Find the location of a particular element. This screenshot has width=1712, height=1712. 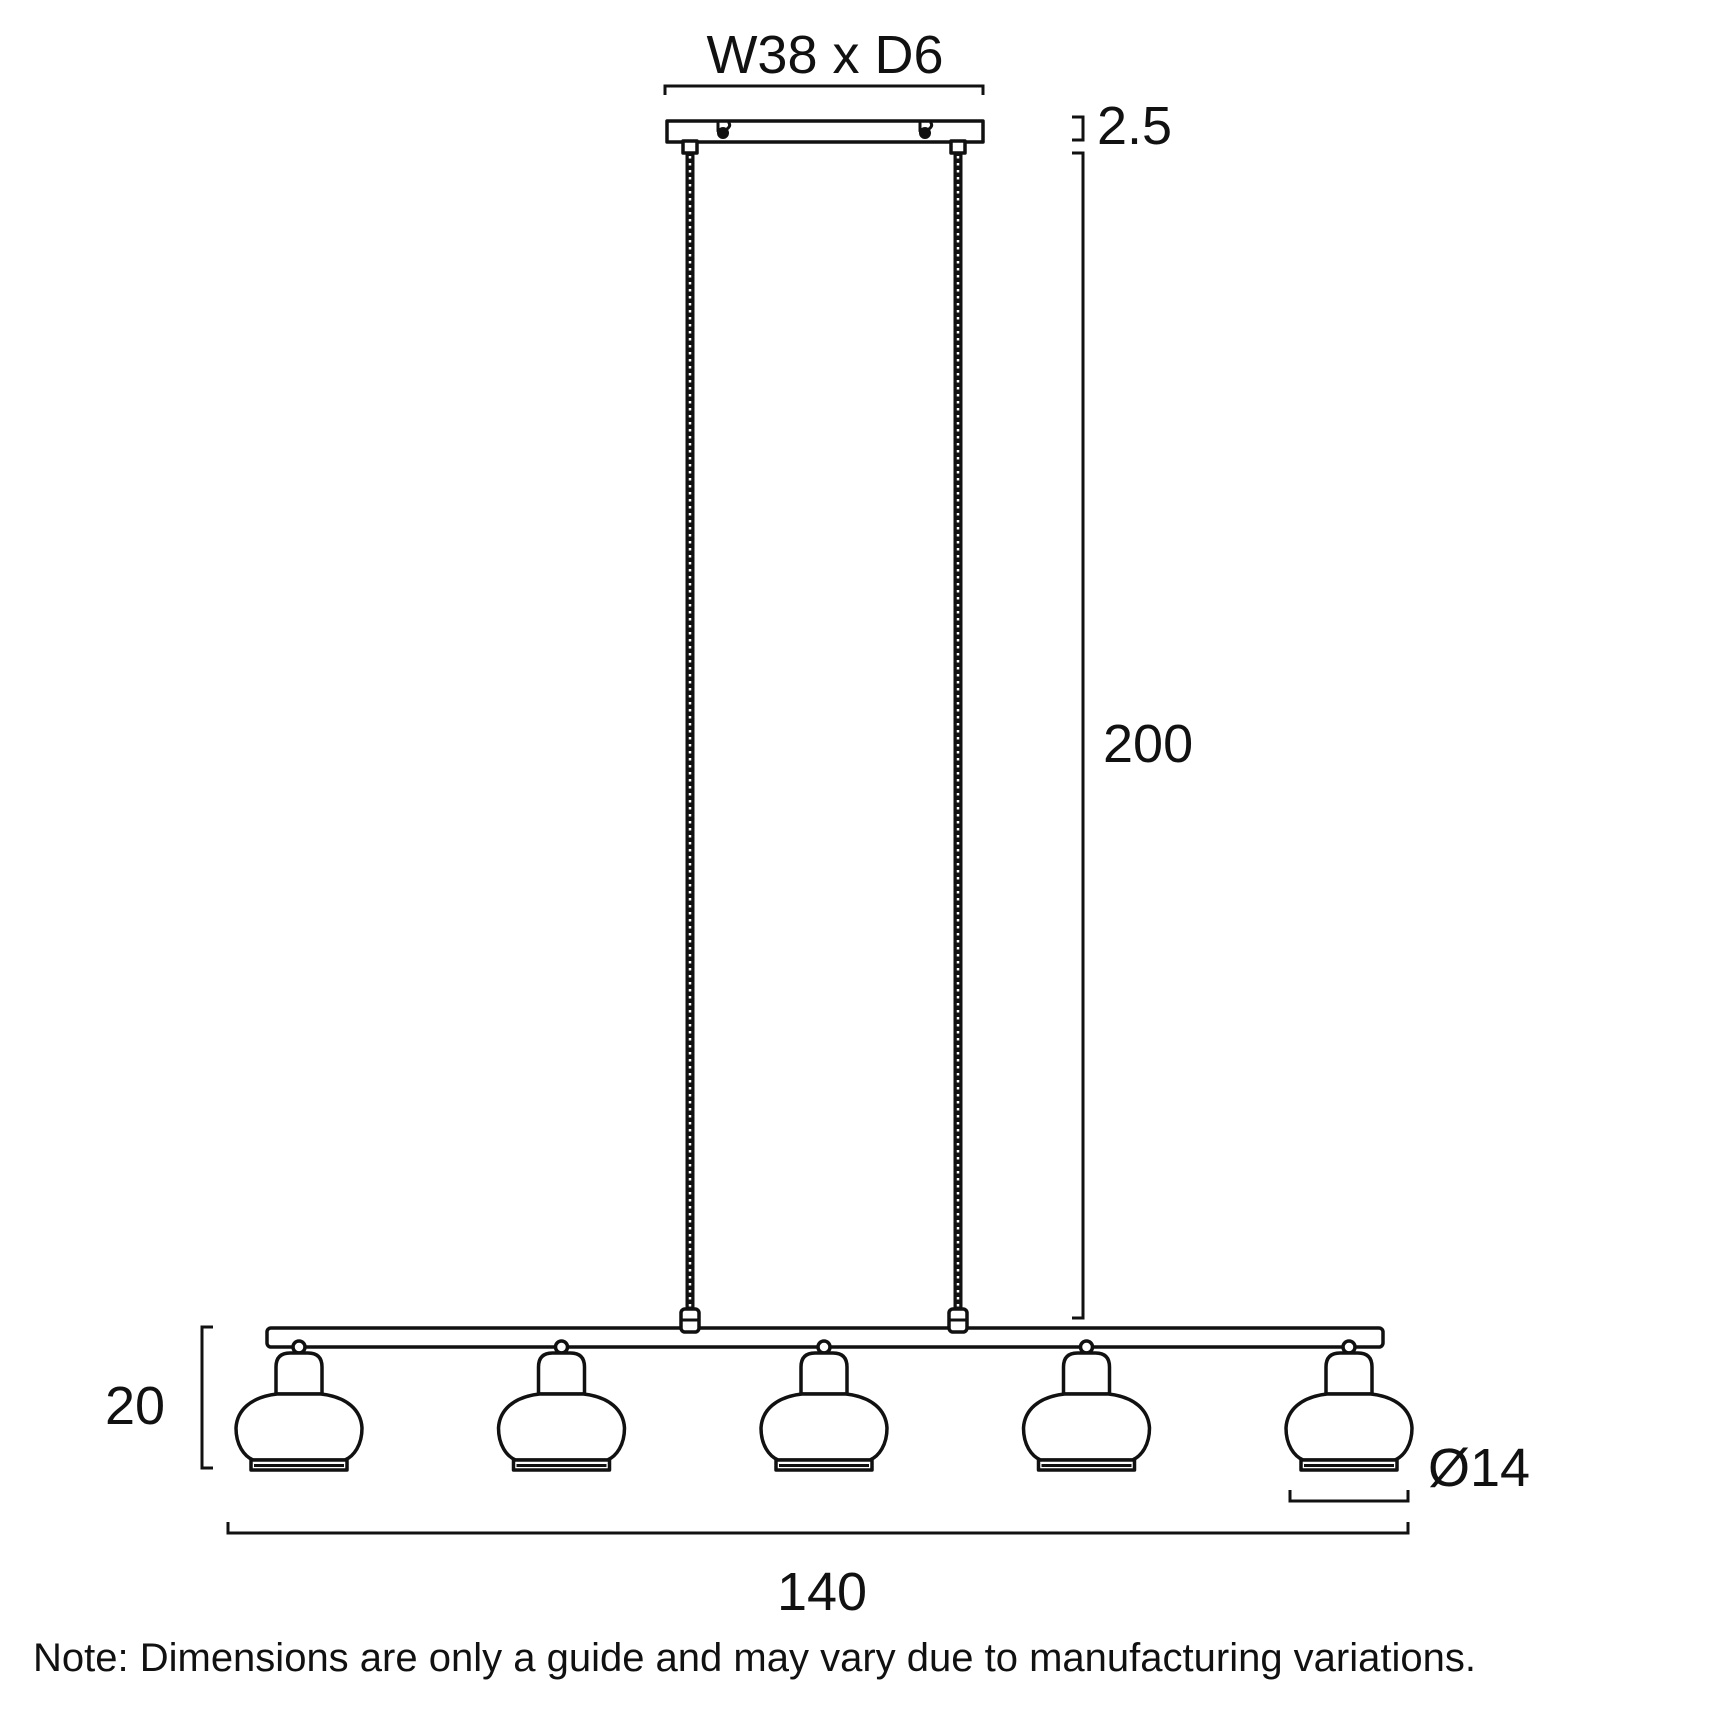

dimension-shade-height: 20 is located at coordinates (159, 1397).